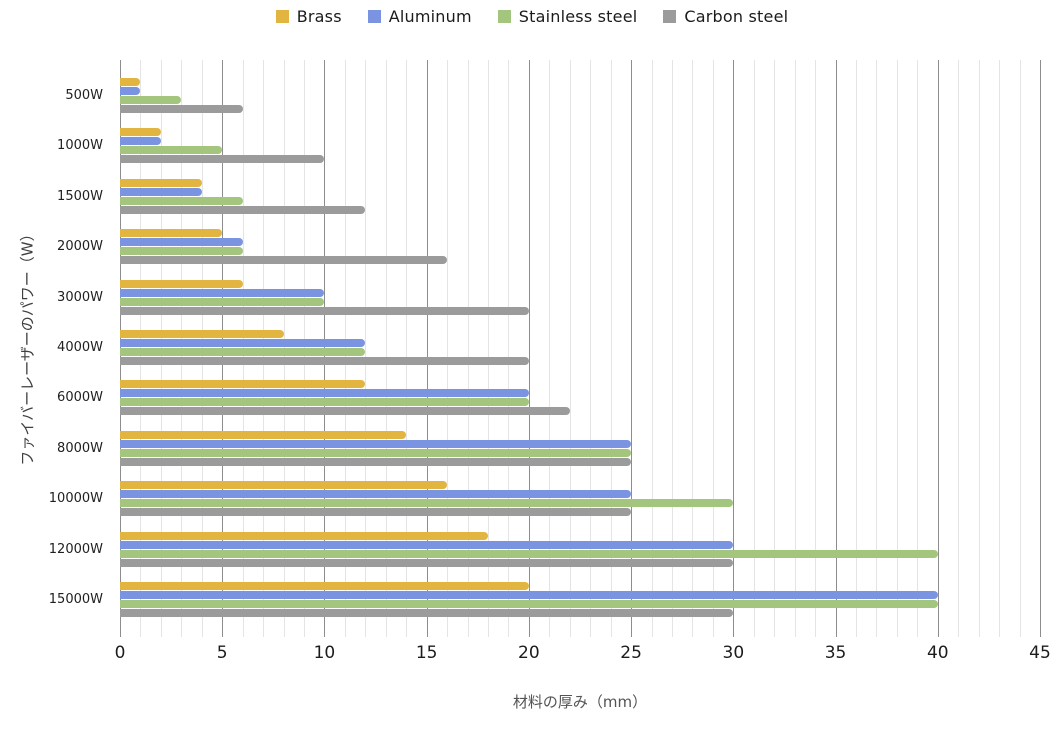 The height and width of the screenshot is (729, 1064). I want to click on bar-stainless-steel-3000w, so click(222, 301).